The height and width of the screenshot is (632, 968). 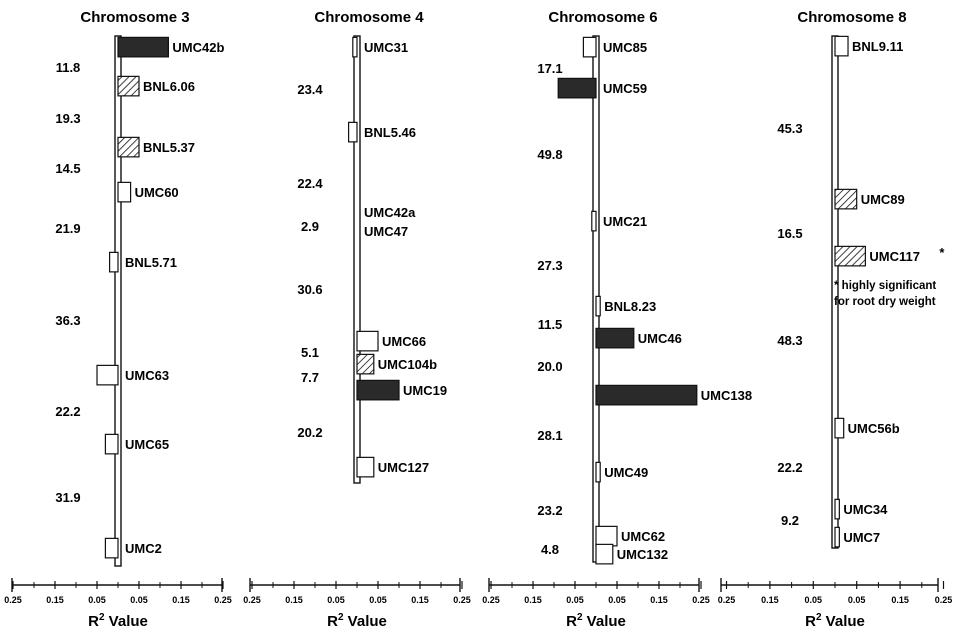 I want to click on marker-label: UMC117, so click(x=894, y=256).